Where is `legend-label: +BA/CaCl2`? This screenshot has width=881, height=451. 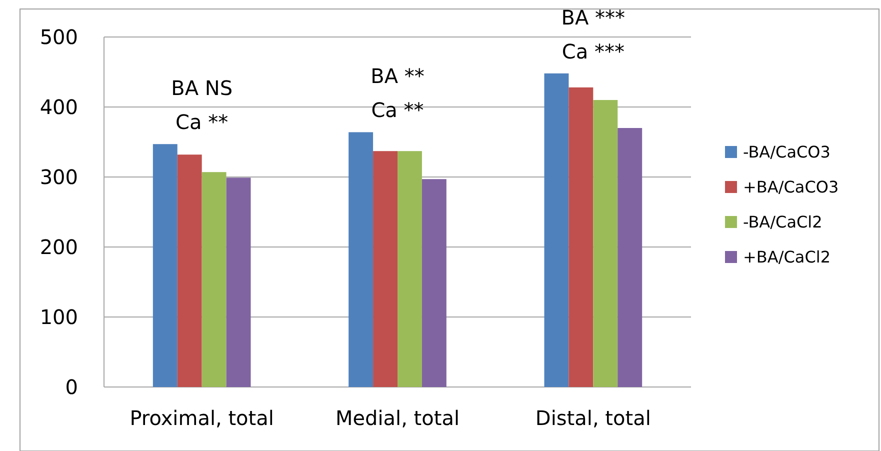 legend-label: +BA/CaCl2 is located at coordinates (786, 257).